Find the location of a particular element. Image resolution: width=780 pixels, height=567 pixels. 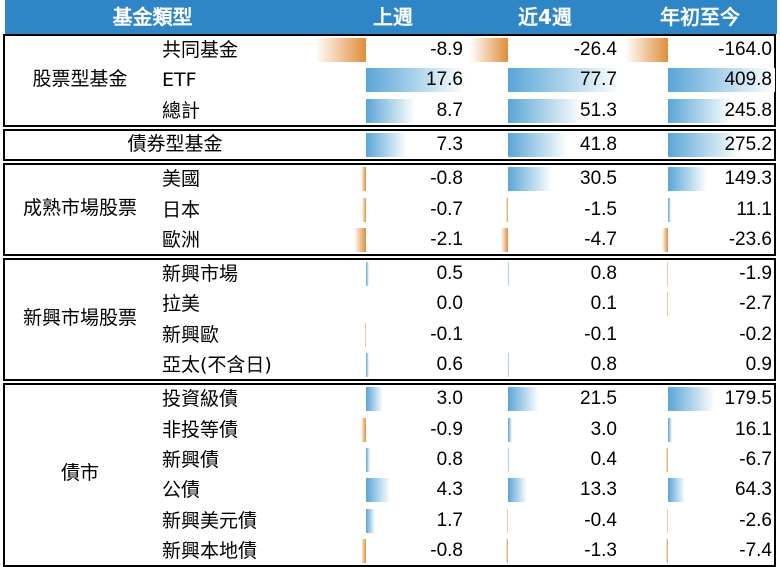

data-value: -8.9 is located at coordinates (389, 50).